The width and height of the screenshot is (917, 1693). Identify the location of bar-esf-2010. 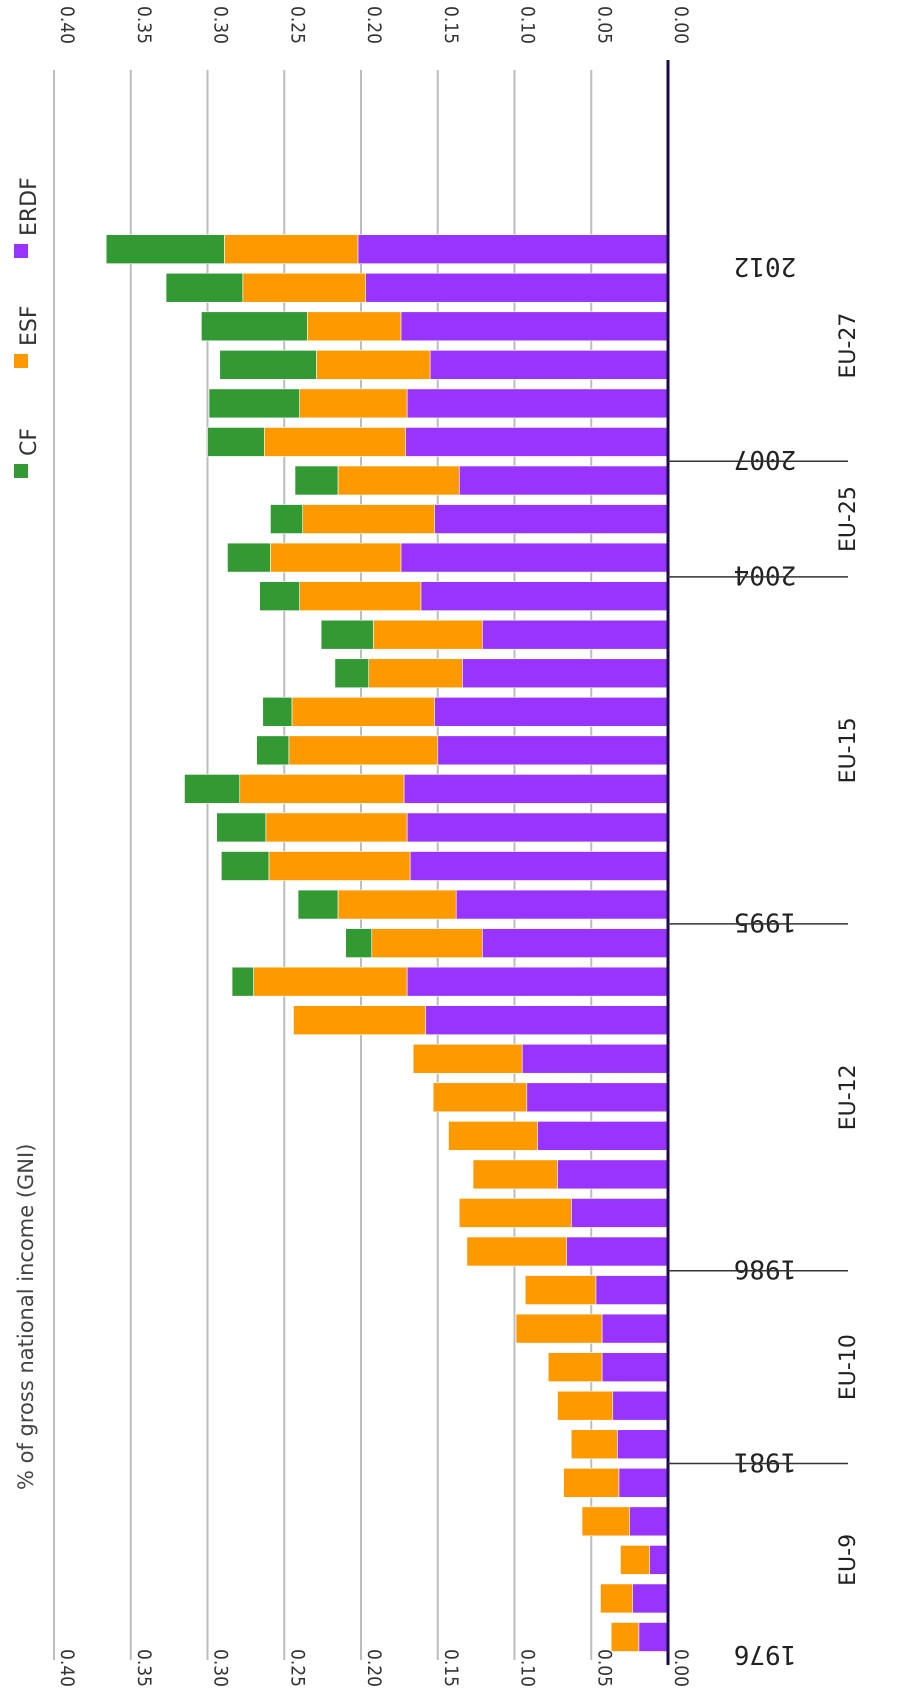
(354, 326).